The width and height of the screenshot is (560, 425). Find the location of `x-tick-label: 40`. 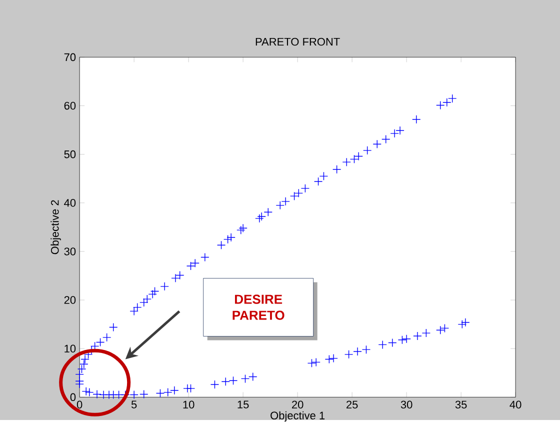

x-tick-label: 40 is located at coordinates (516, 404).